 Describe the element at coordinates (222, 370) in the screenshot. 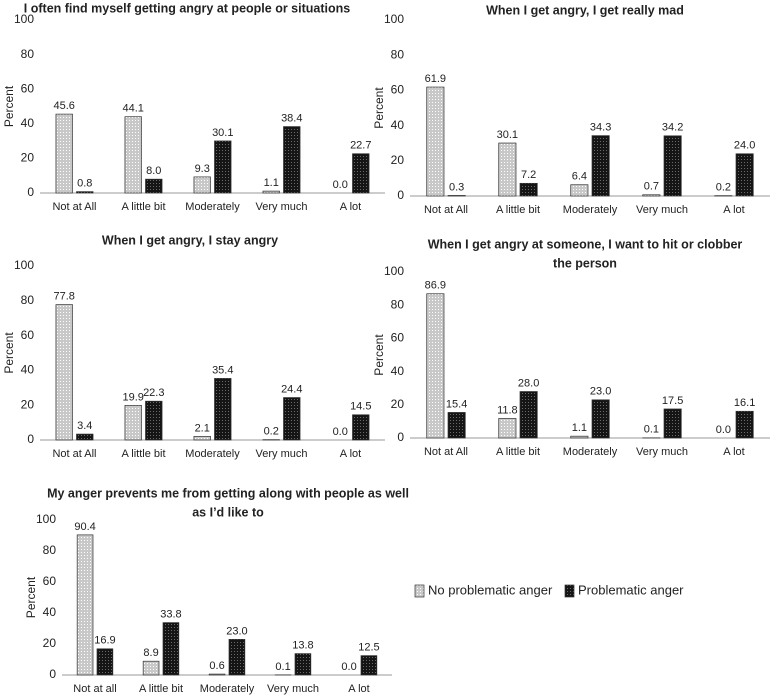

I see `value-label: 35.4` at that location.